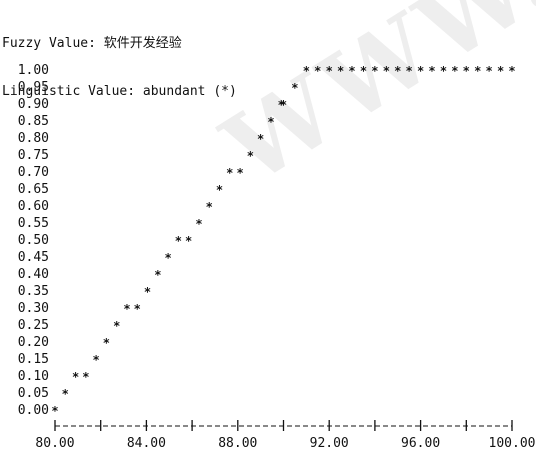  Describe the element at coordinates (33, 325) in the screenshot. I see `y-tick-label: 0.25` at that location.